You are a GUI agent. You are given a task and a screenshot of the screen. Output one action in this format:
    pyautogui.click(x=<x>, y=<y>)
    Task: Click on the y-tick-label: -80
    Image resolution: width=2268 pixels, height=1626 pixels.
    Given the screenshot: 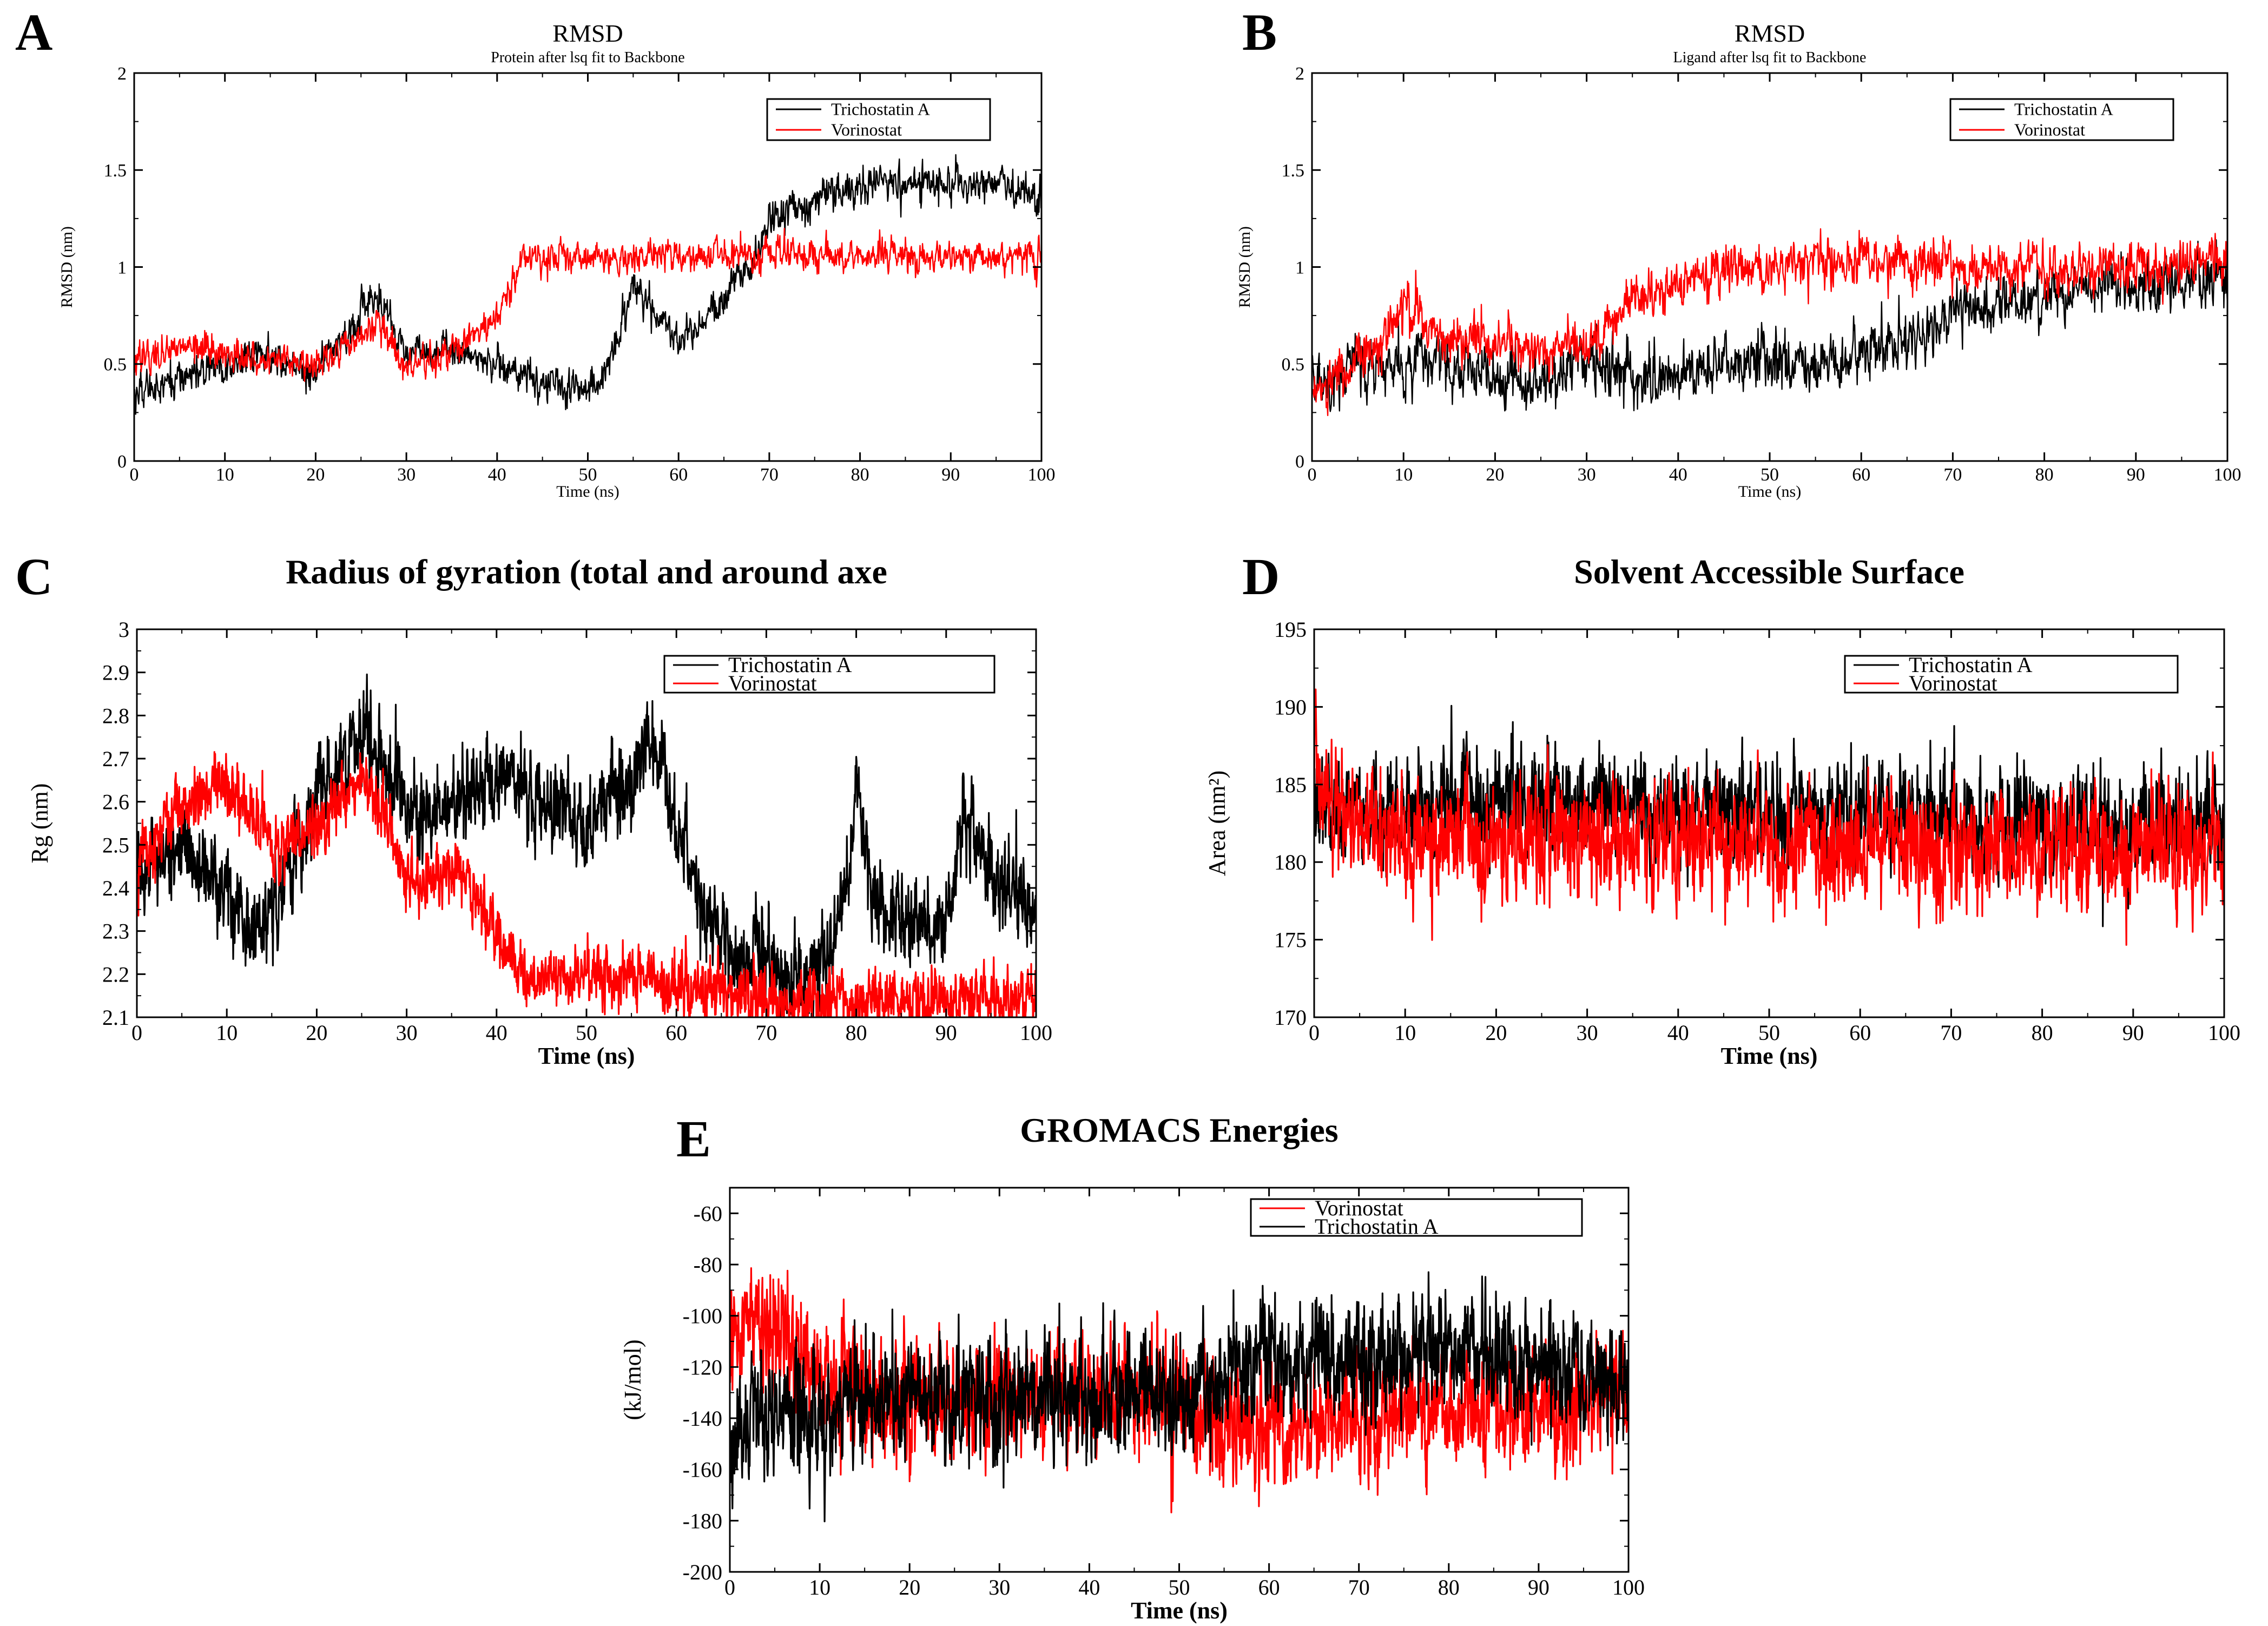 What is the action you would take?
    pyautogui.click(x=708, y=1265)
    